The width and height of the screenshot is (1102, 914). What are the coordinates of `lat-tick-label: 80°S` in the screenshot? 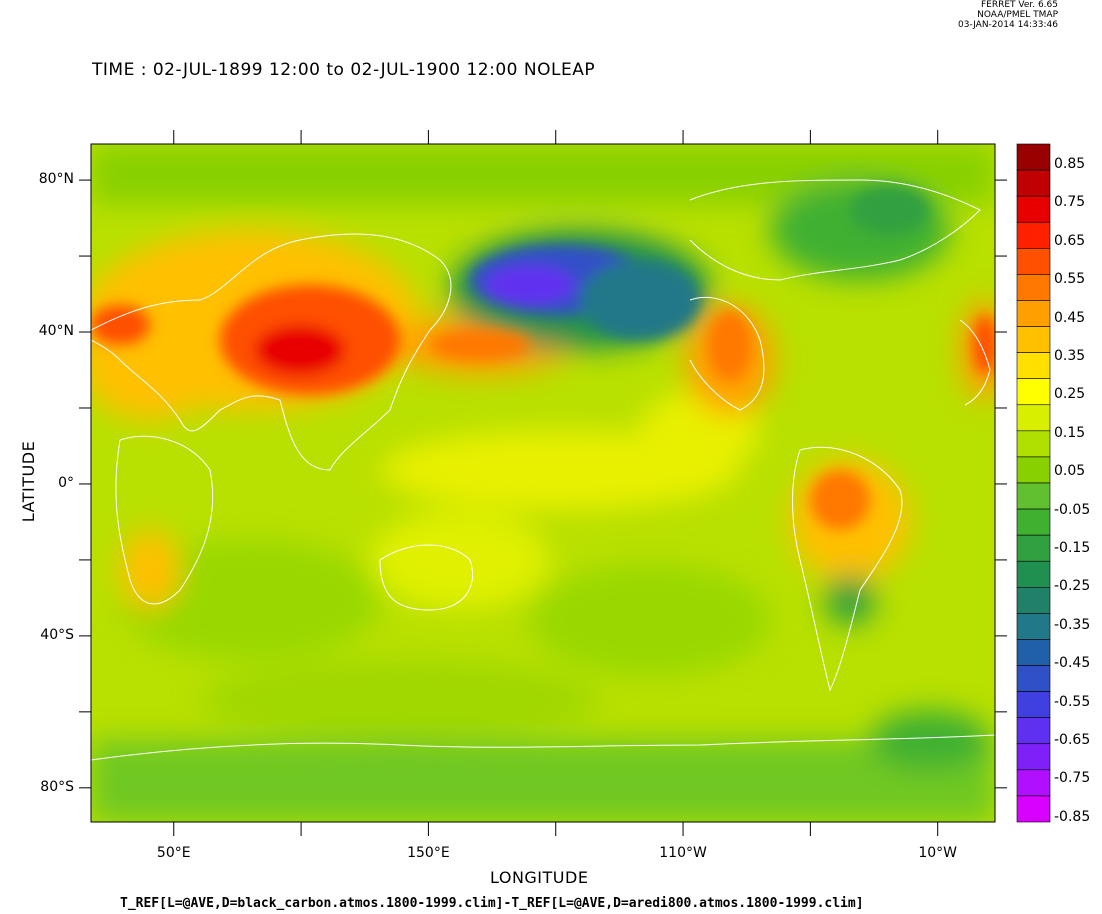 It's located at (57, 786).